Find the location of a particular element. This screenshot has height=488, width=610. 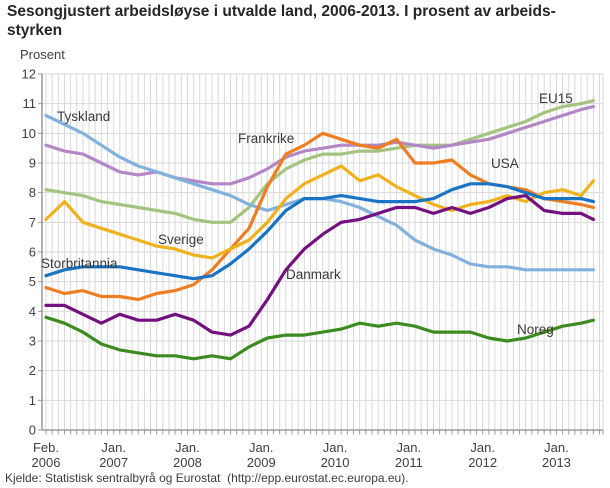

series-line-noreg is located at coordinates (320, 338).